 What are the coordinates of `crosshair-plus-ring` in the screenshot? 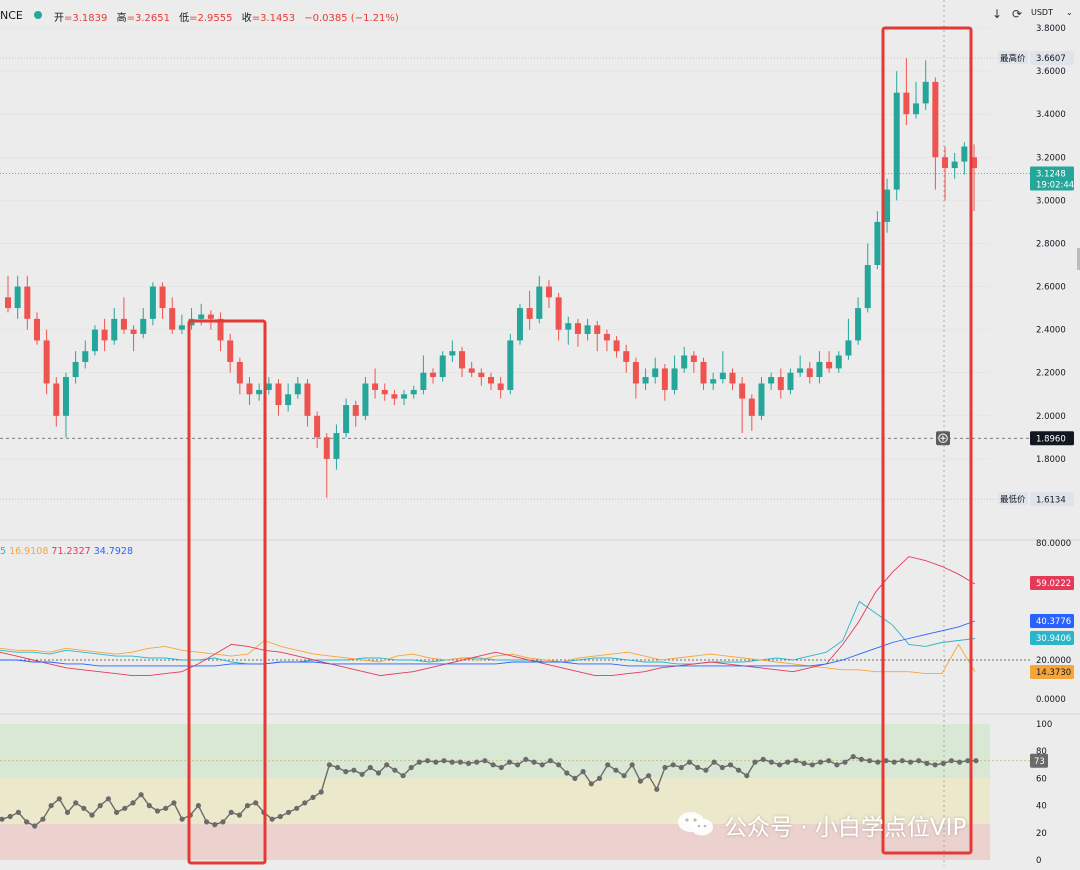 It's located at (943, 438).